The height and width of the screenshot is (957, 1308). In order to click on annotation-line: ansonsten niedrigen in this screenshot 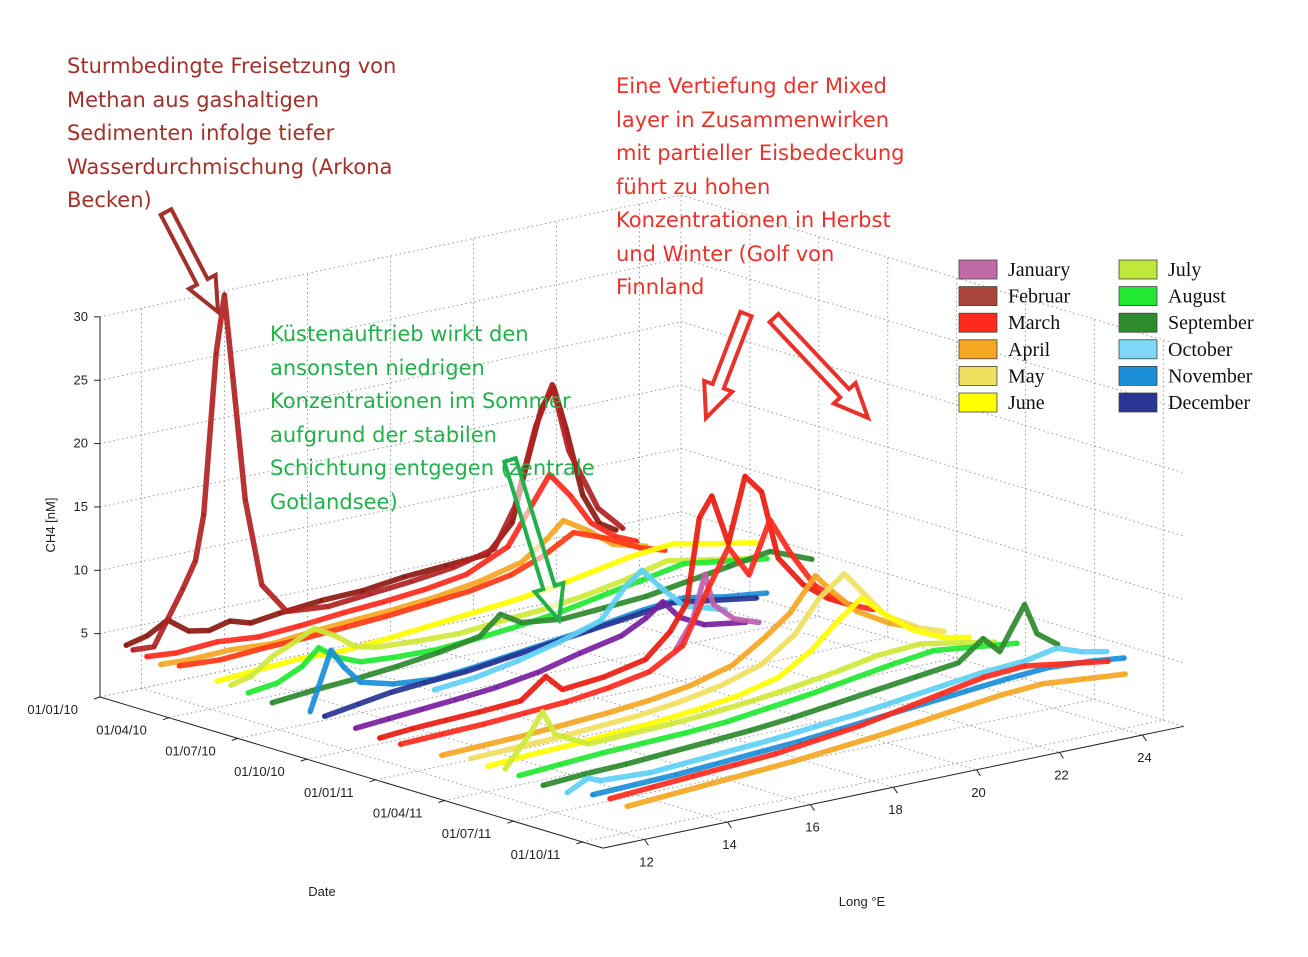, I will do `click(377, 367)`.